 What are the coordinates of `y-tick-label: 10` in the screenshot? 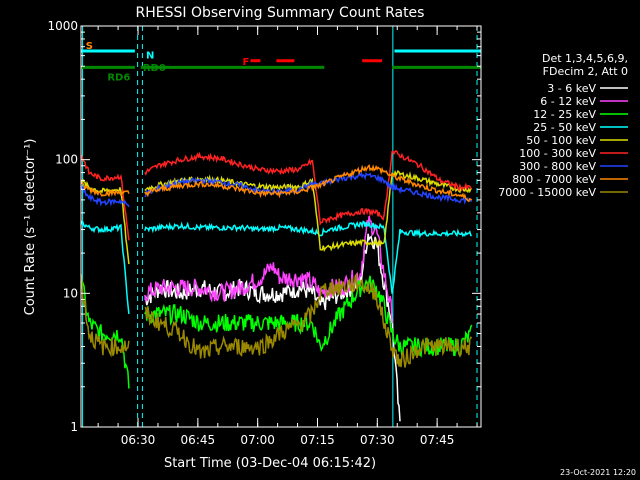 It's located at (70, 293).